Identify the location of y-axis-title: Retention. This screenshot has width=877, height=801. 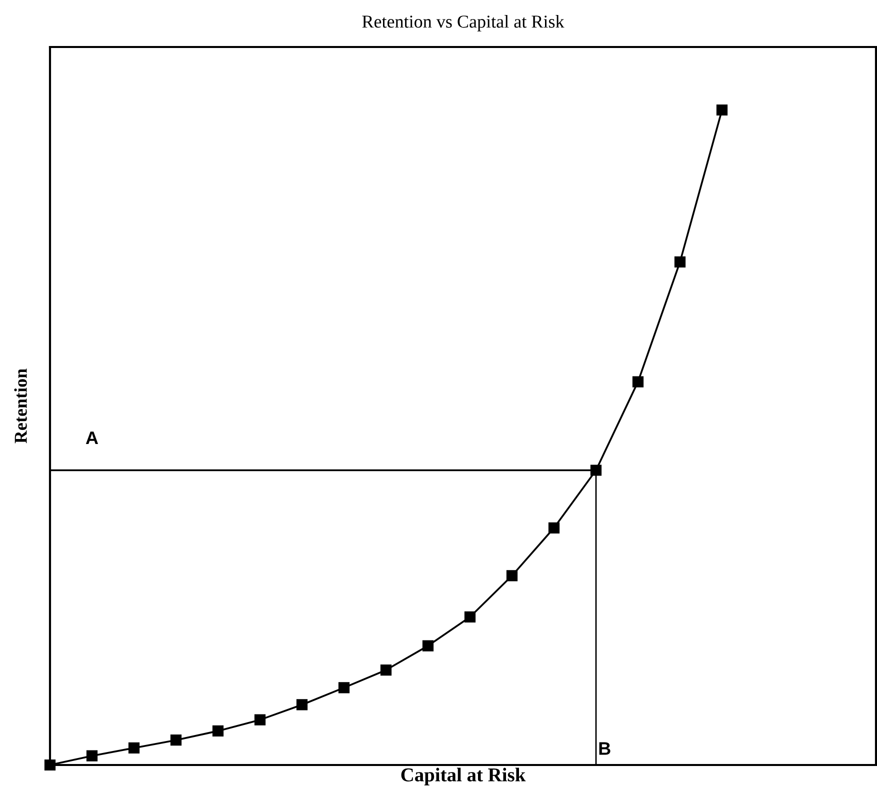
(20, 406).